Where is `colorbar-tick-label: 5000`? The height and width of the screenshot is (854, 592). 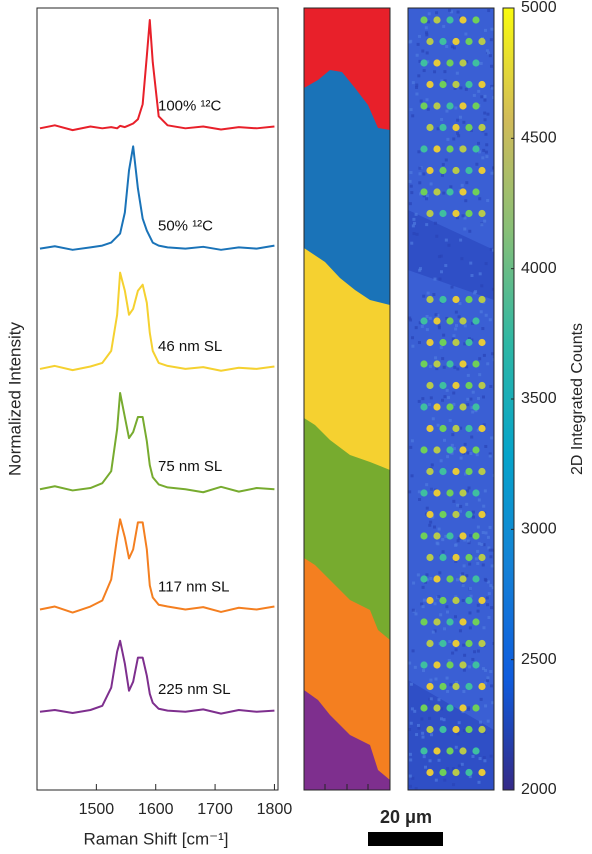
colorbar-tick-label: 5000 is located at coordinates (539, 8).